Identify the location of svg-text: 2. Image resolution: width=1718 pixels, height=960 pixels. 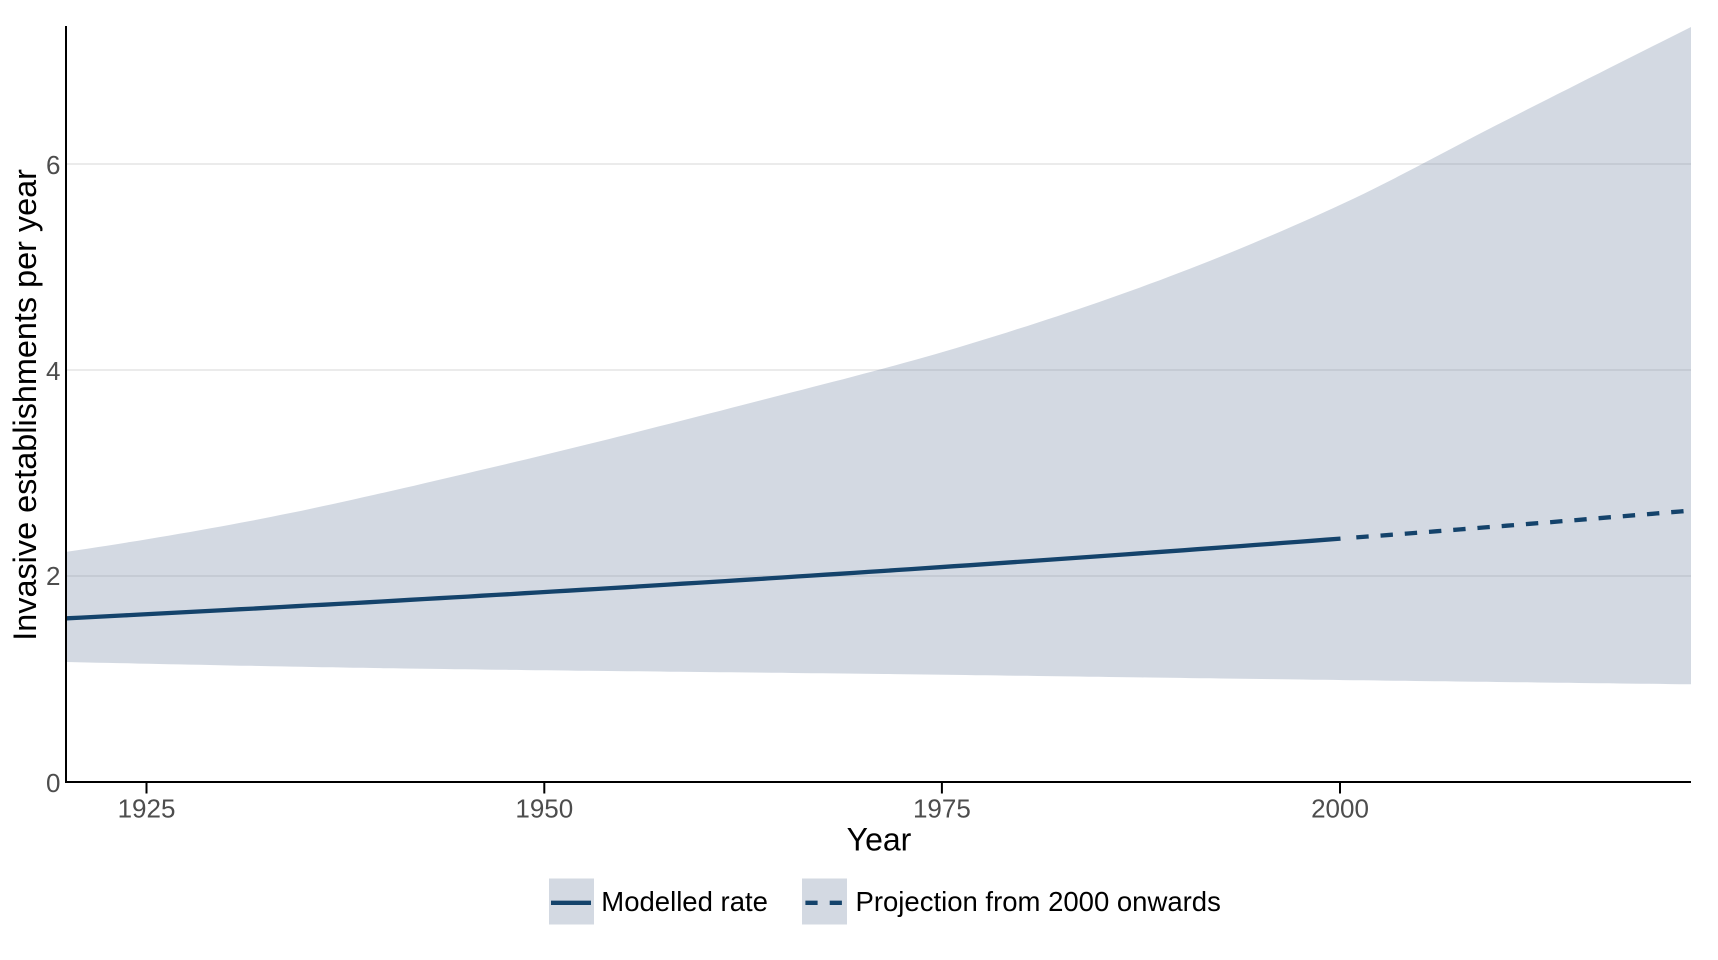
(53, 576).